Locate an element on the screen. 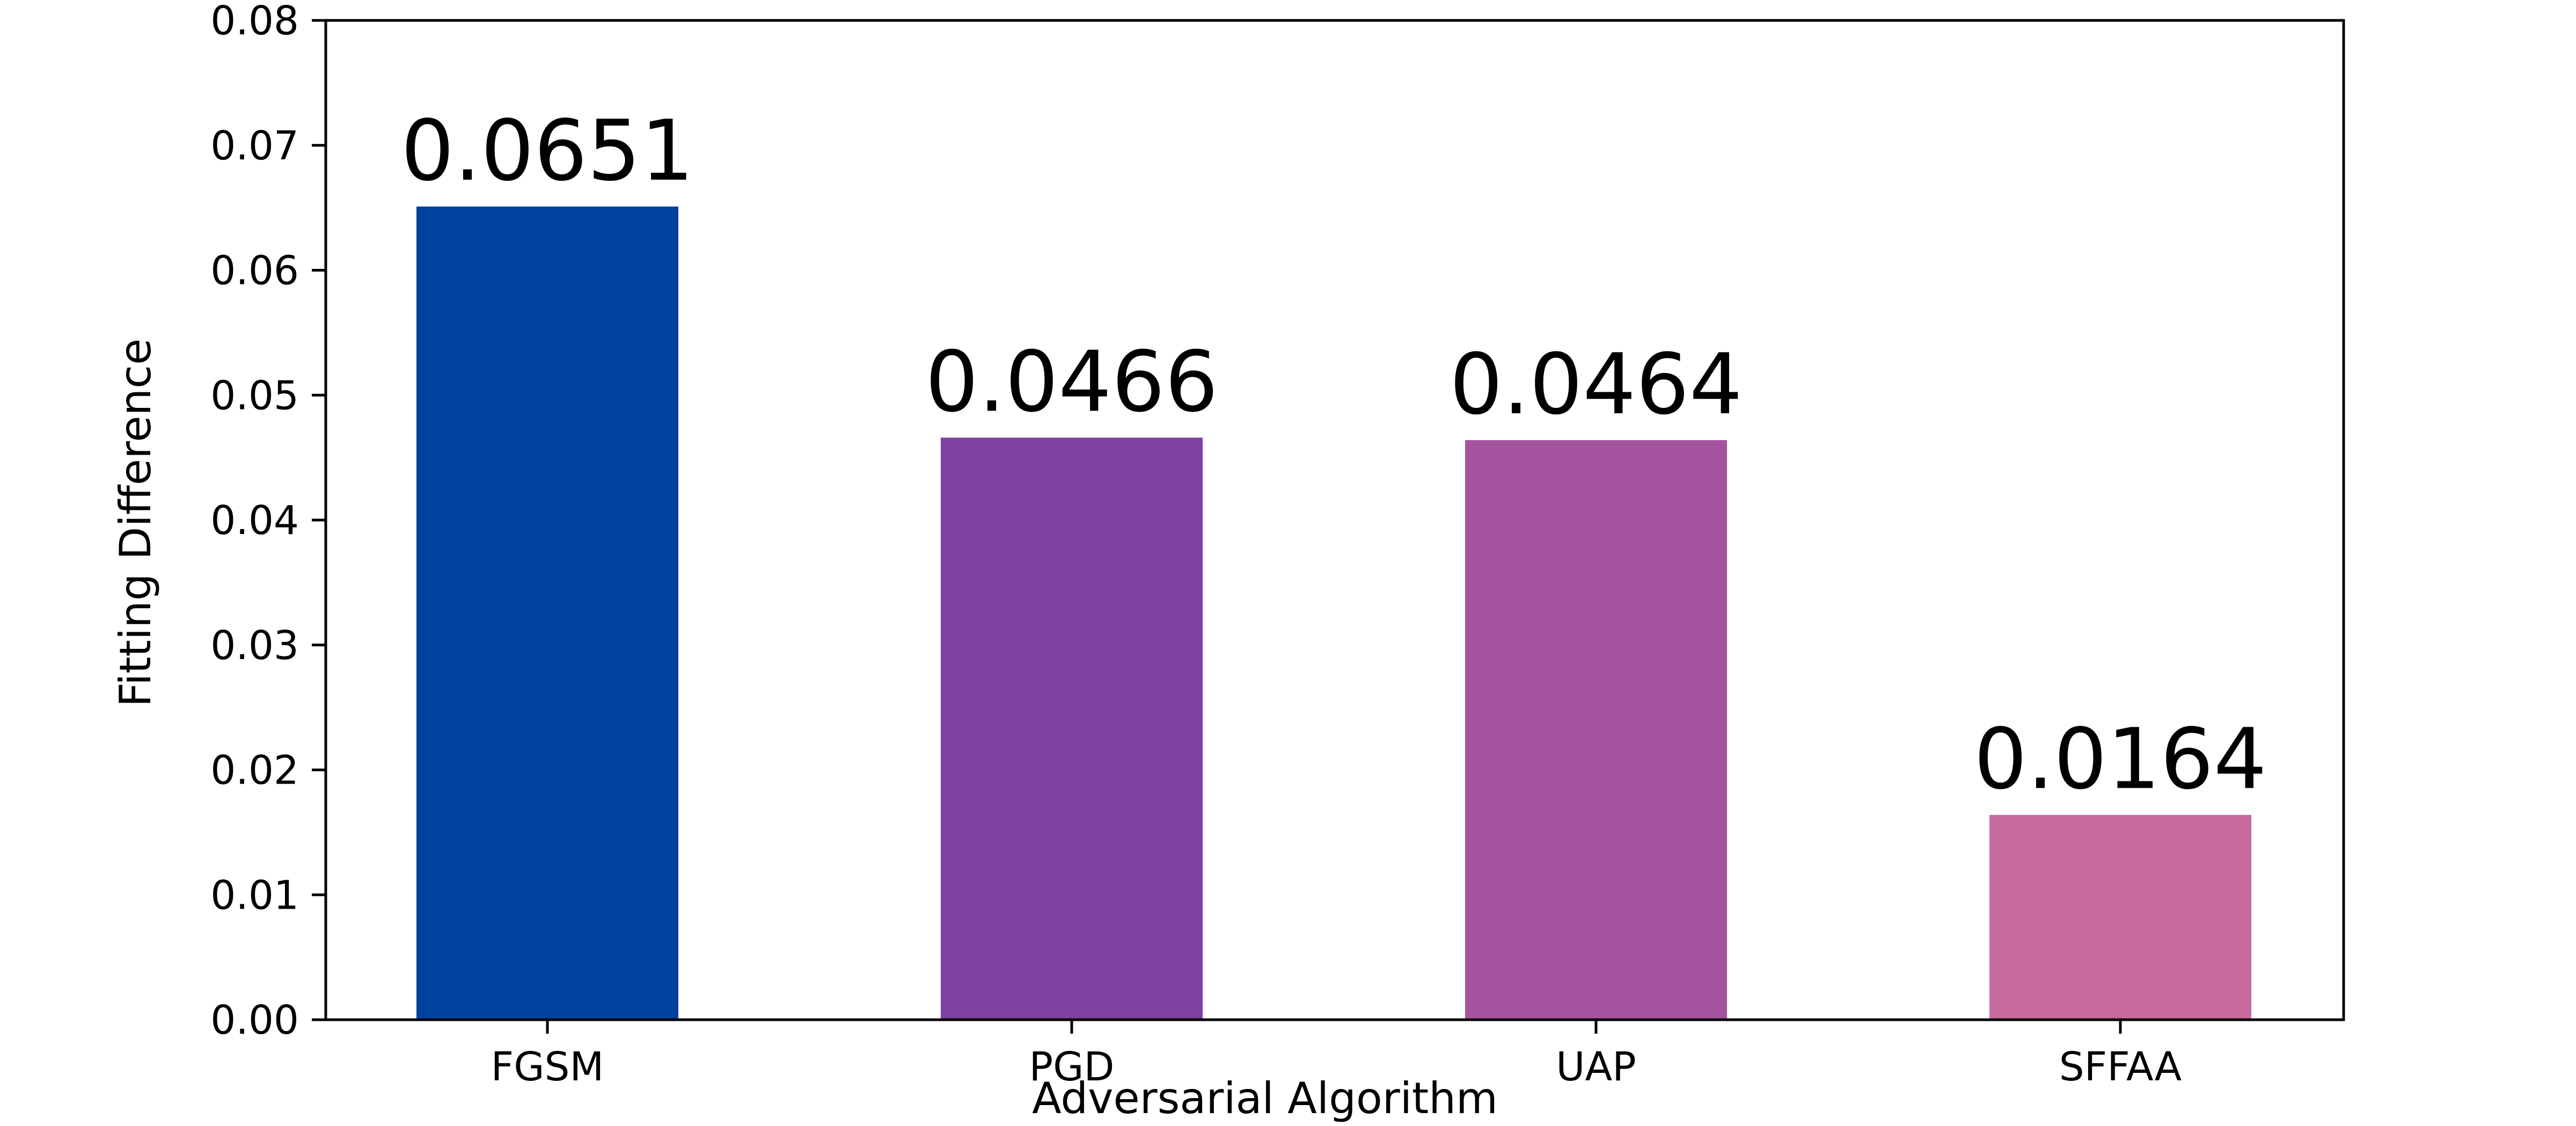 This screenshot has height=1126, width=2576. data-label-uap: 0.0464 is located at coordinates (1596, 384).